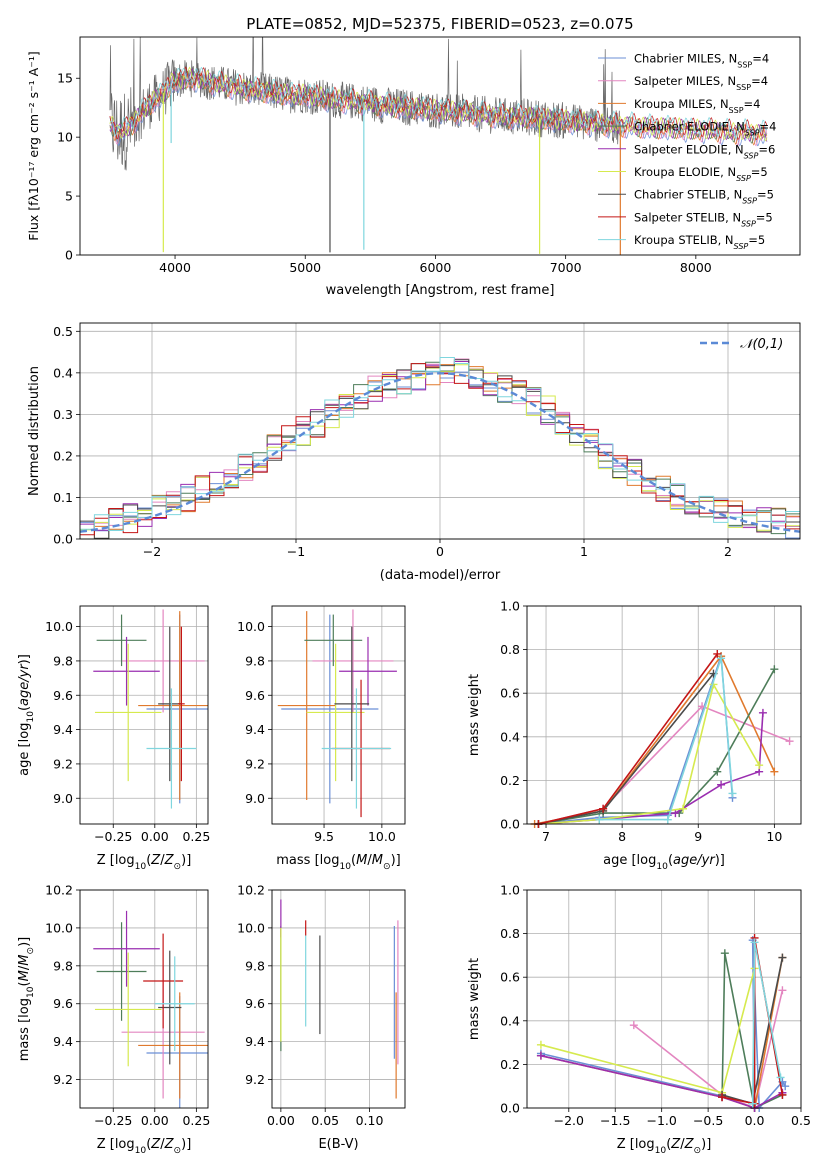 The width and height of the screenshot is (819, 1170). I want to click on x-tick-label: 10, so click(774, 836).